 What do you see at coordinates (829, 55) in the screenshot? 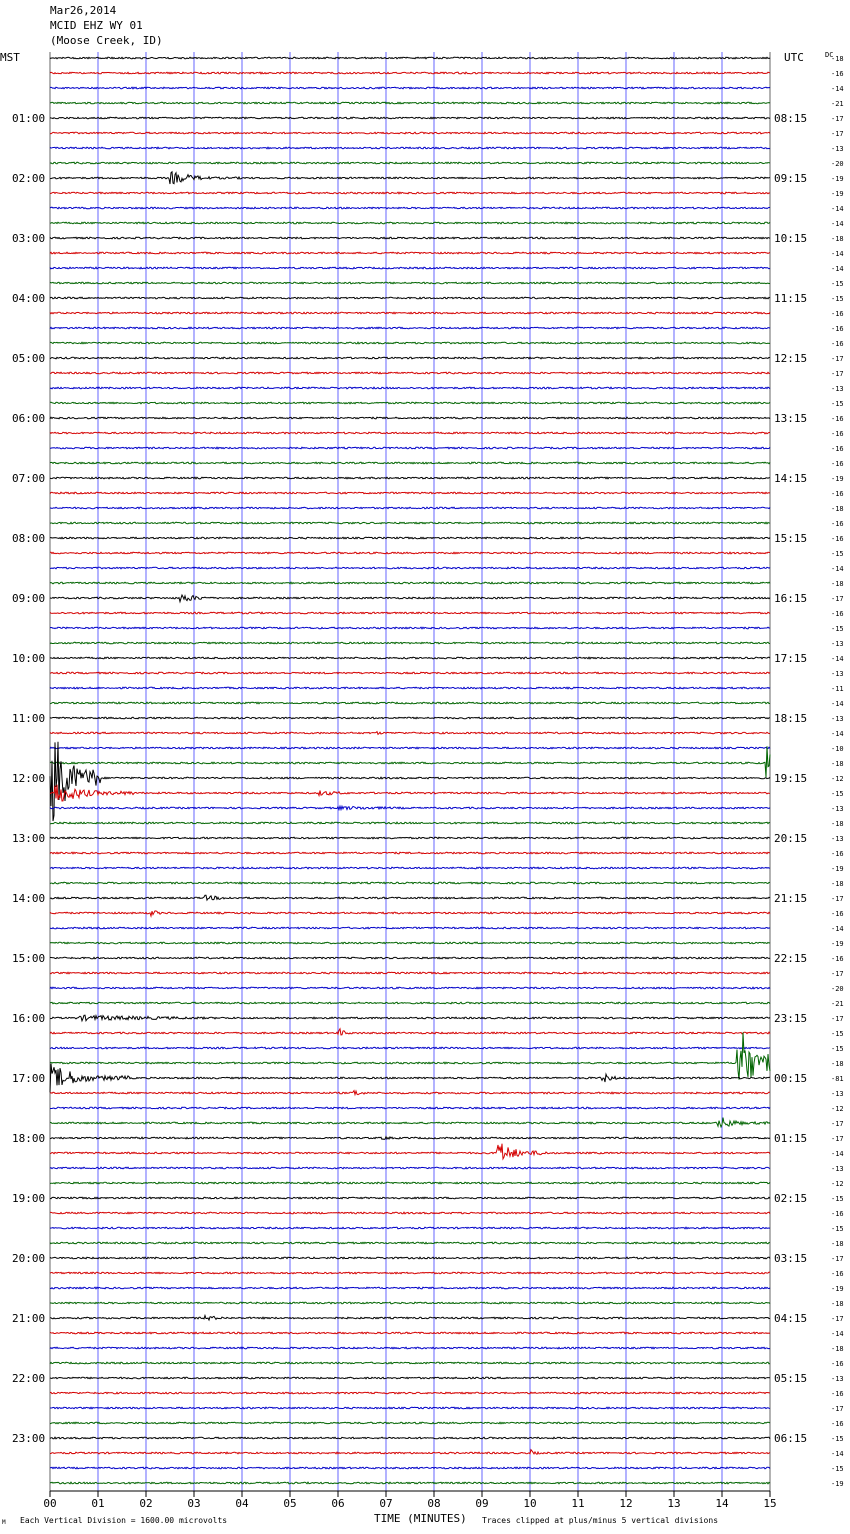
I see `dc-label: DC` at bounding box center [829, 55].